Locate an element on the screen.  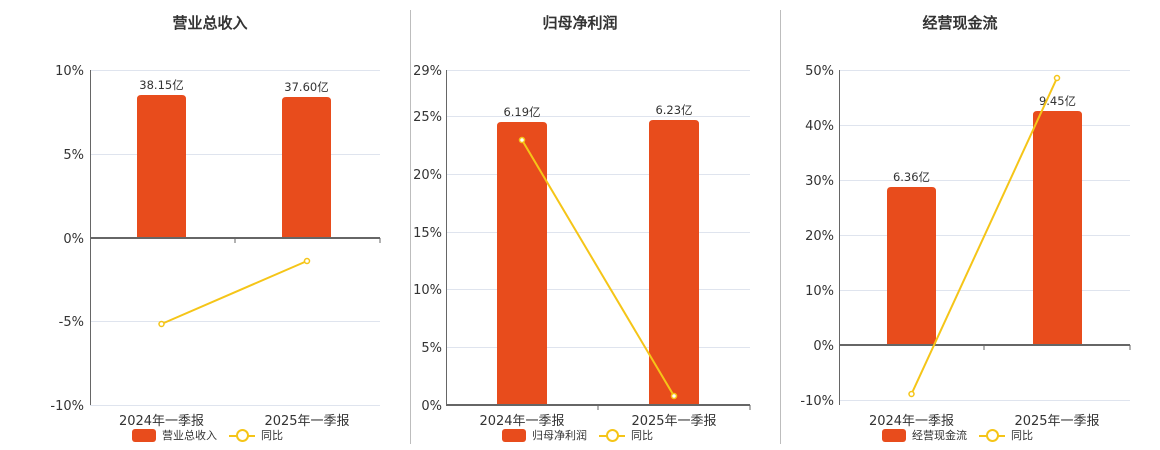
y-tick-label: 29% is located at coordinates (427, 71).